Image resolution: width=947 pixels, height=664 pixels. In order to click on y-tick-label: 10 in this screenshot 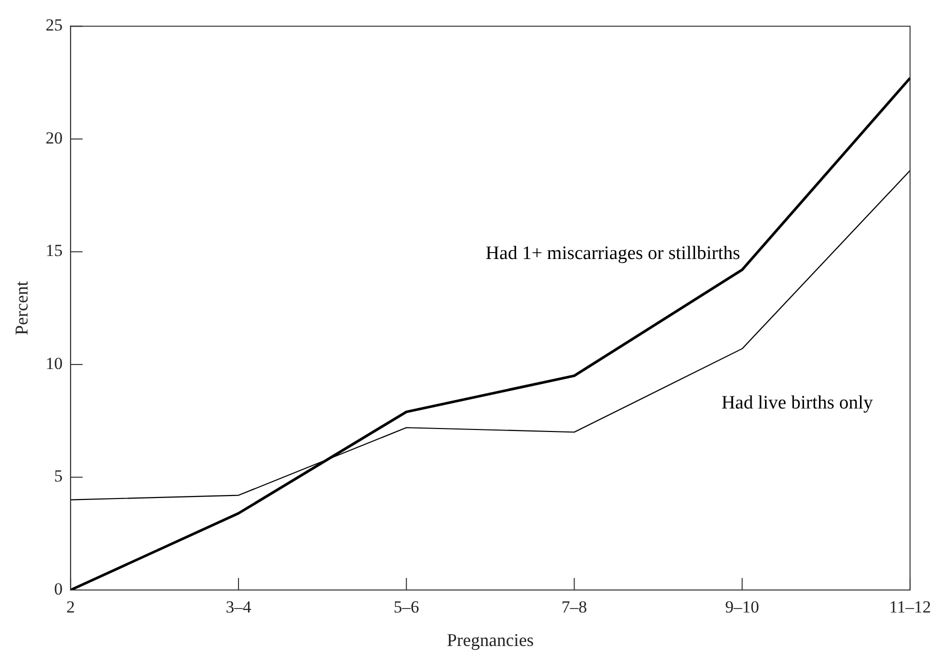, I will do `click(54, 363)`.